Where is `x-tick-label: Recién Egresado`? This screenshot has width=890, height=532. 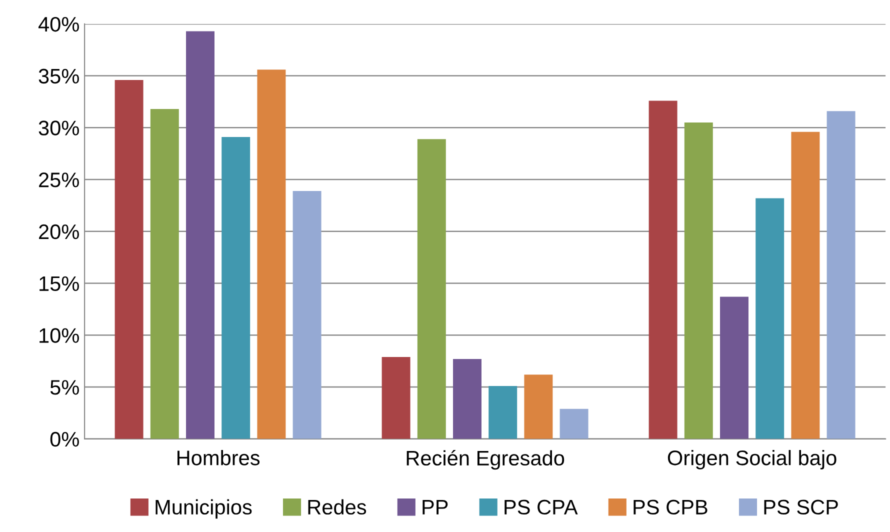 x-tick-label: Recién Egresado is located at coordinates (485, 460).